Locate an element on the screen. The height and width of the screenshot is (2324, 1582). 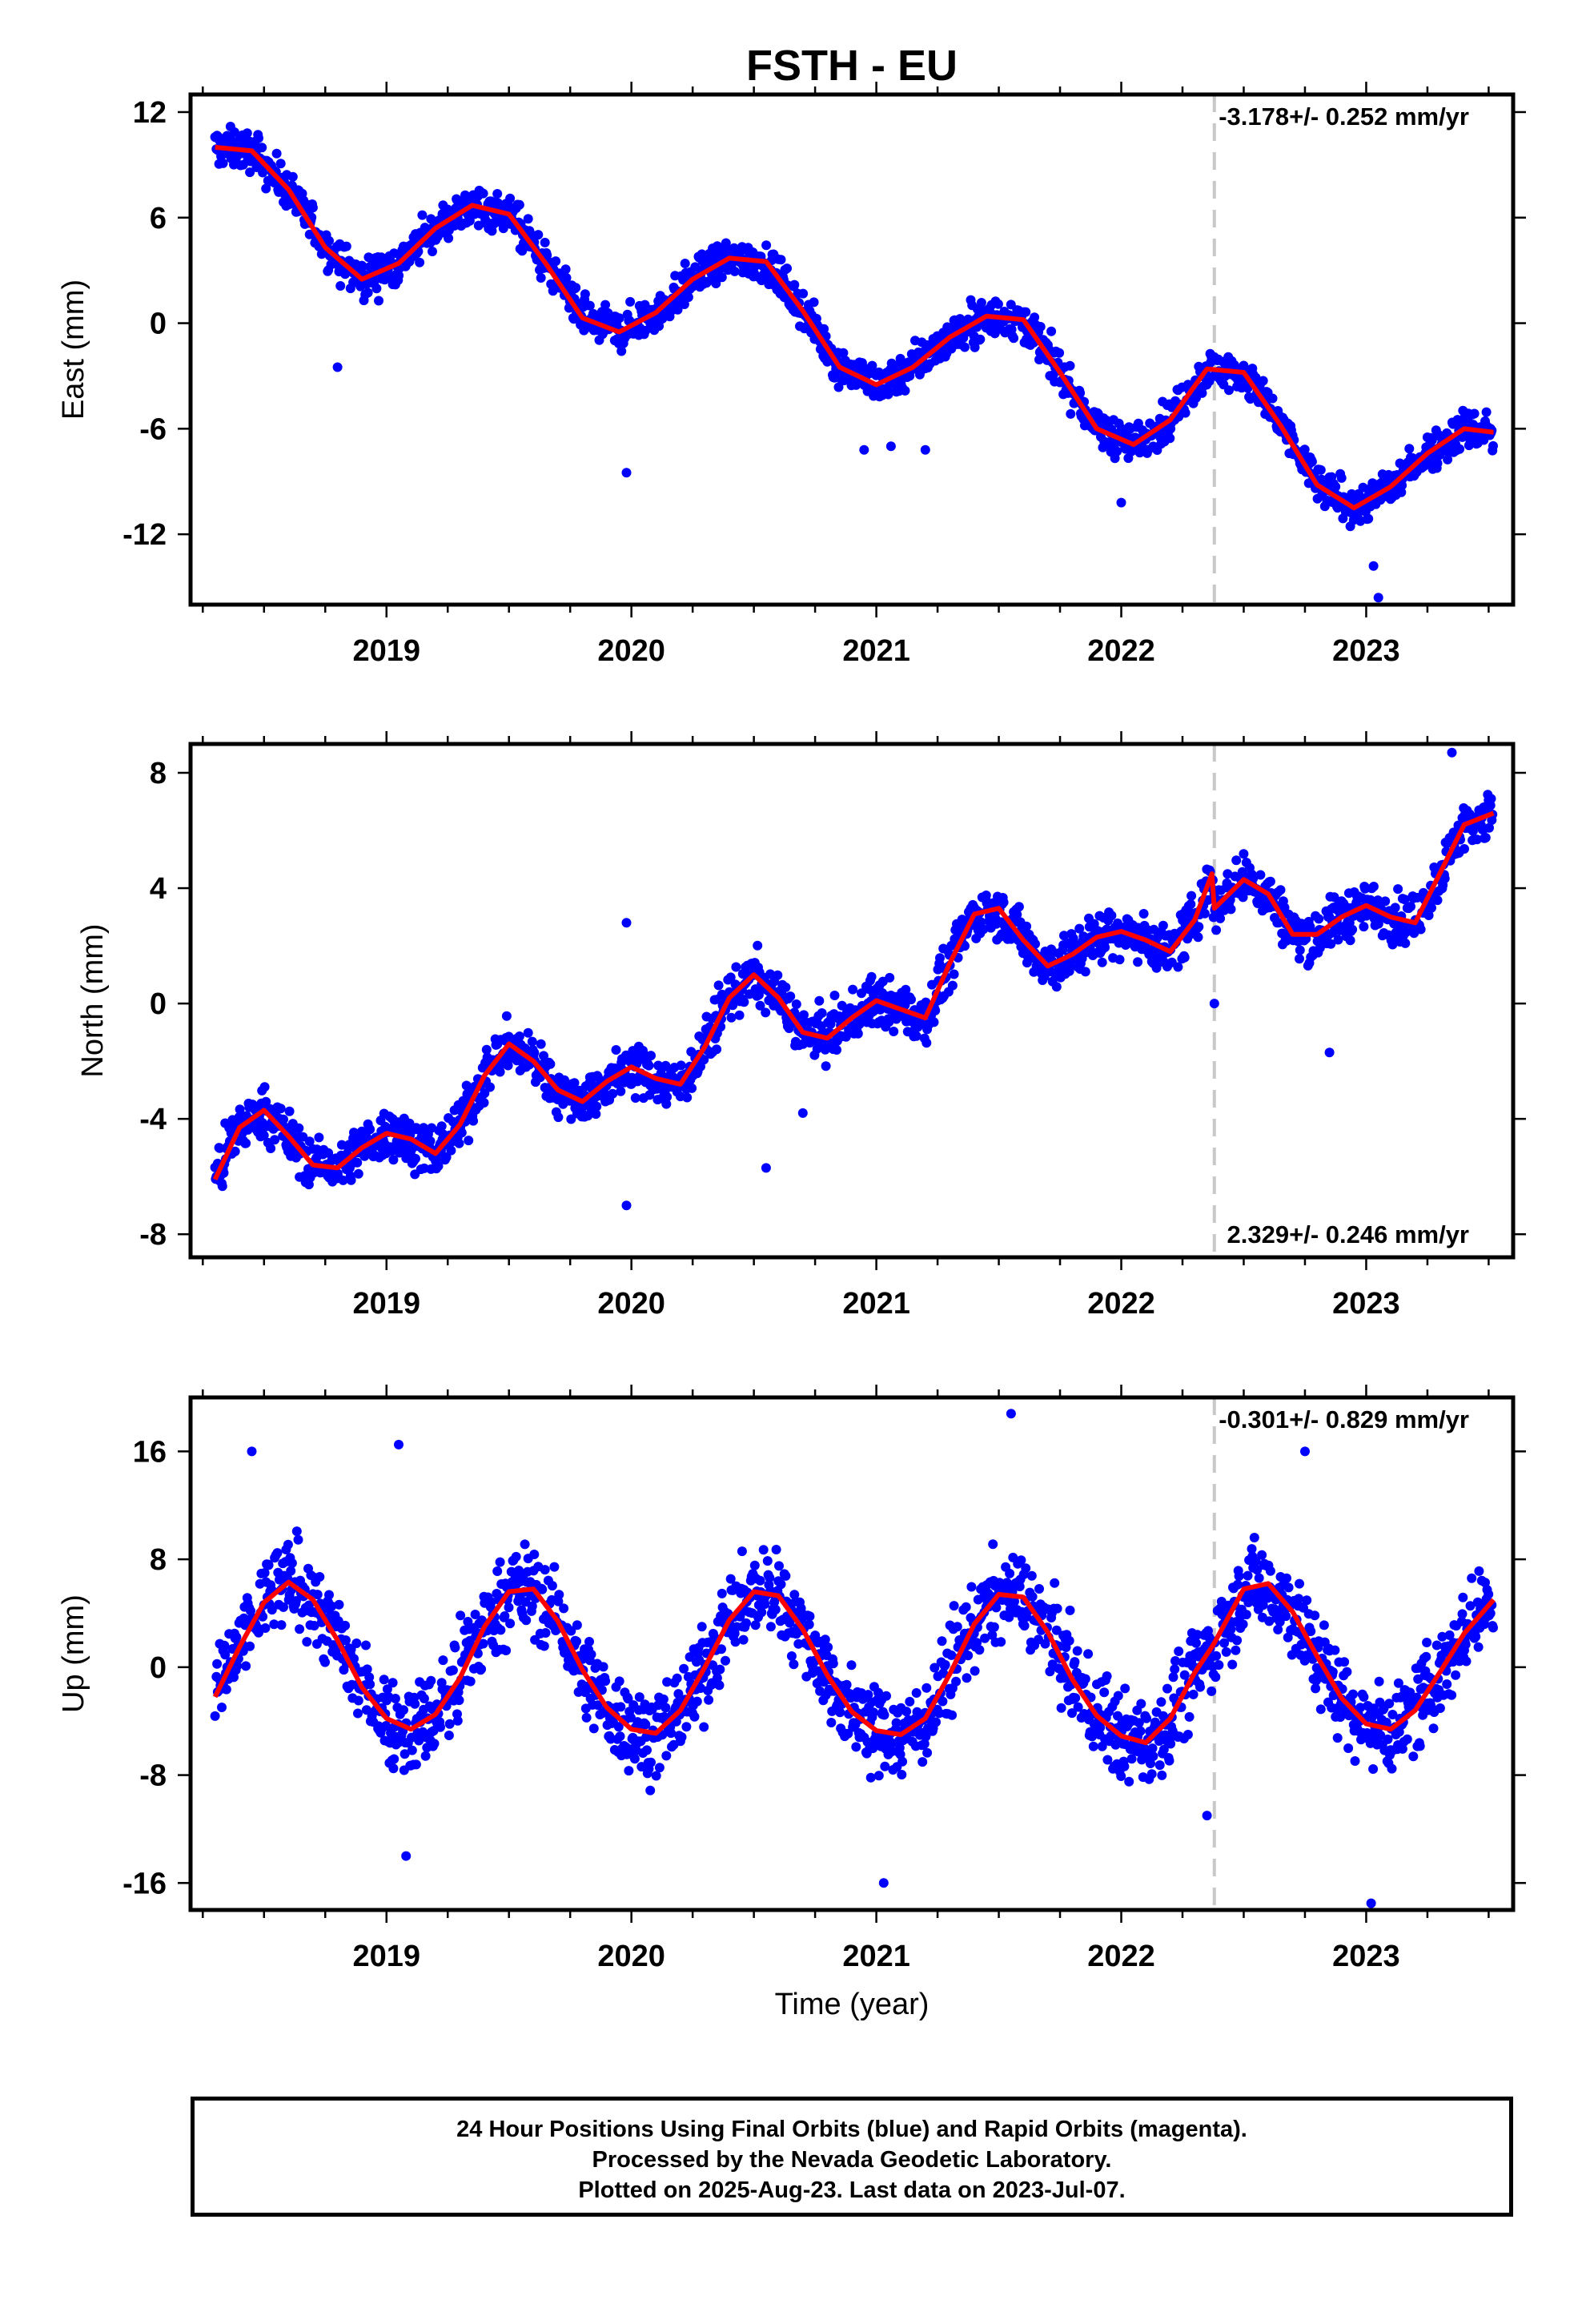
east-y-tick-label: 6 is located at coordinates (158, 218).